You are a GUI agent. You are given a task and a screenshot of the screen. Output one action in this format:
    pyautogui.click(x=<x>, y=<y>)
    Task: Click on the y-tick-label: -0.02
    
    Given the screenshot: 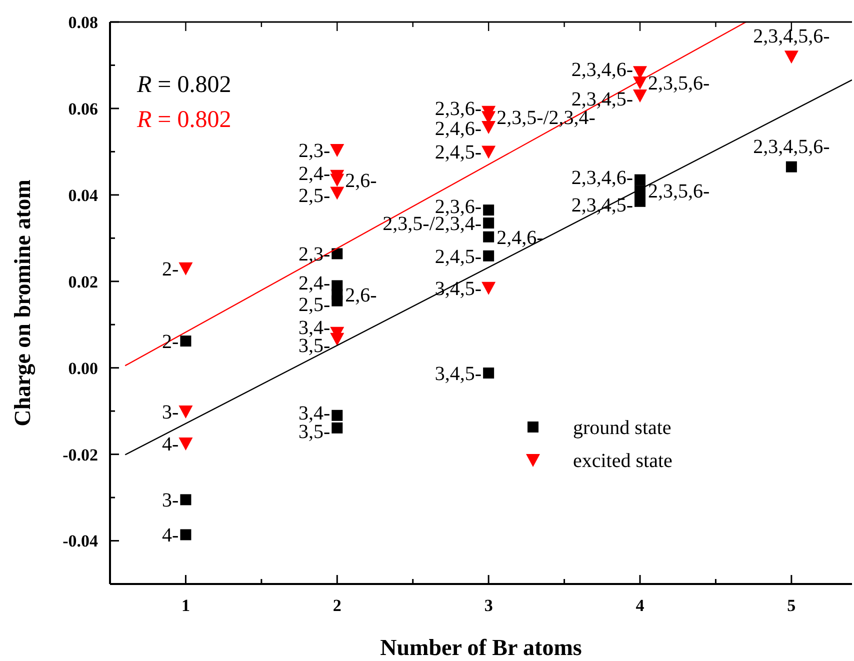 What is the action you would take?
    pyautogui.click(x=80, y=454)
    